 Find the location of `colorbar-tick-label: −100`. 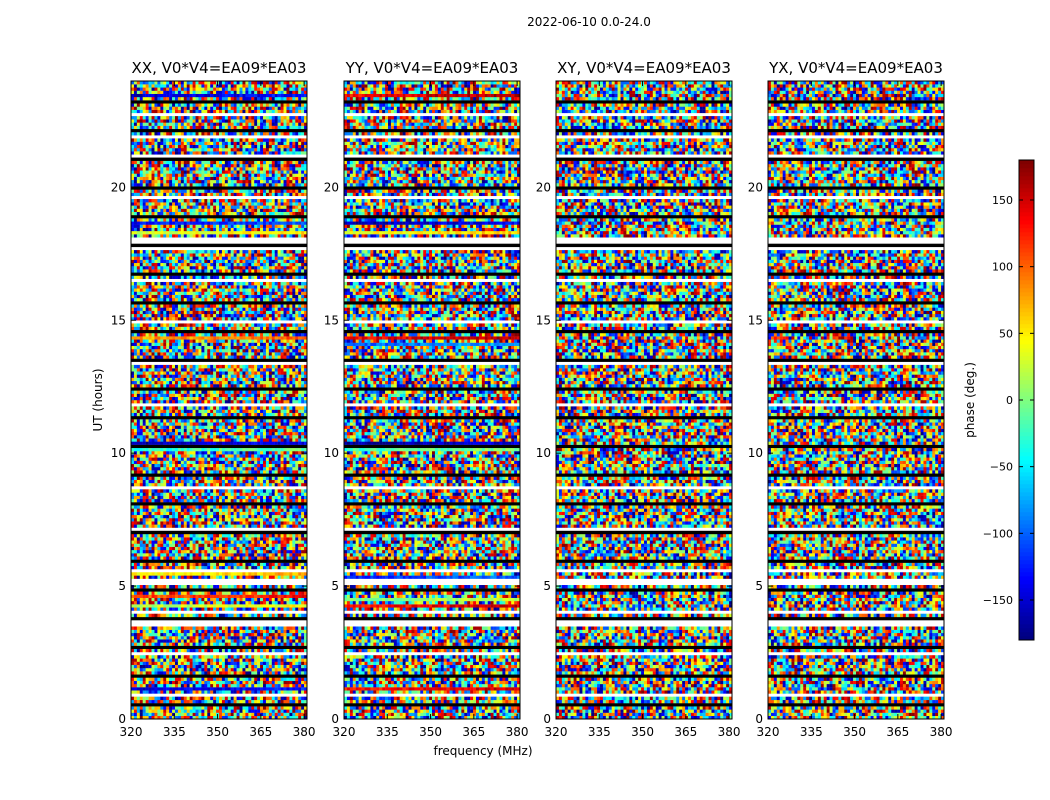

colorbar-tick-label: −100 is located at coordinates (998, 533).